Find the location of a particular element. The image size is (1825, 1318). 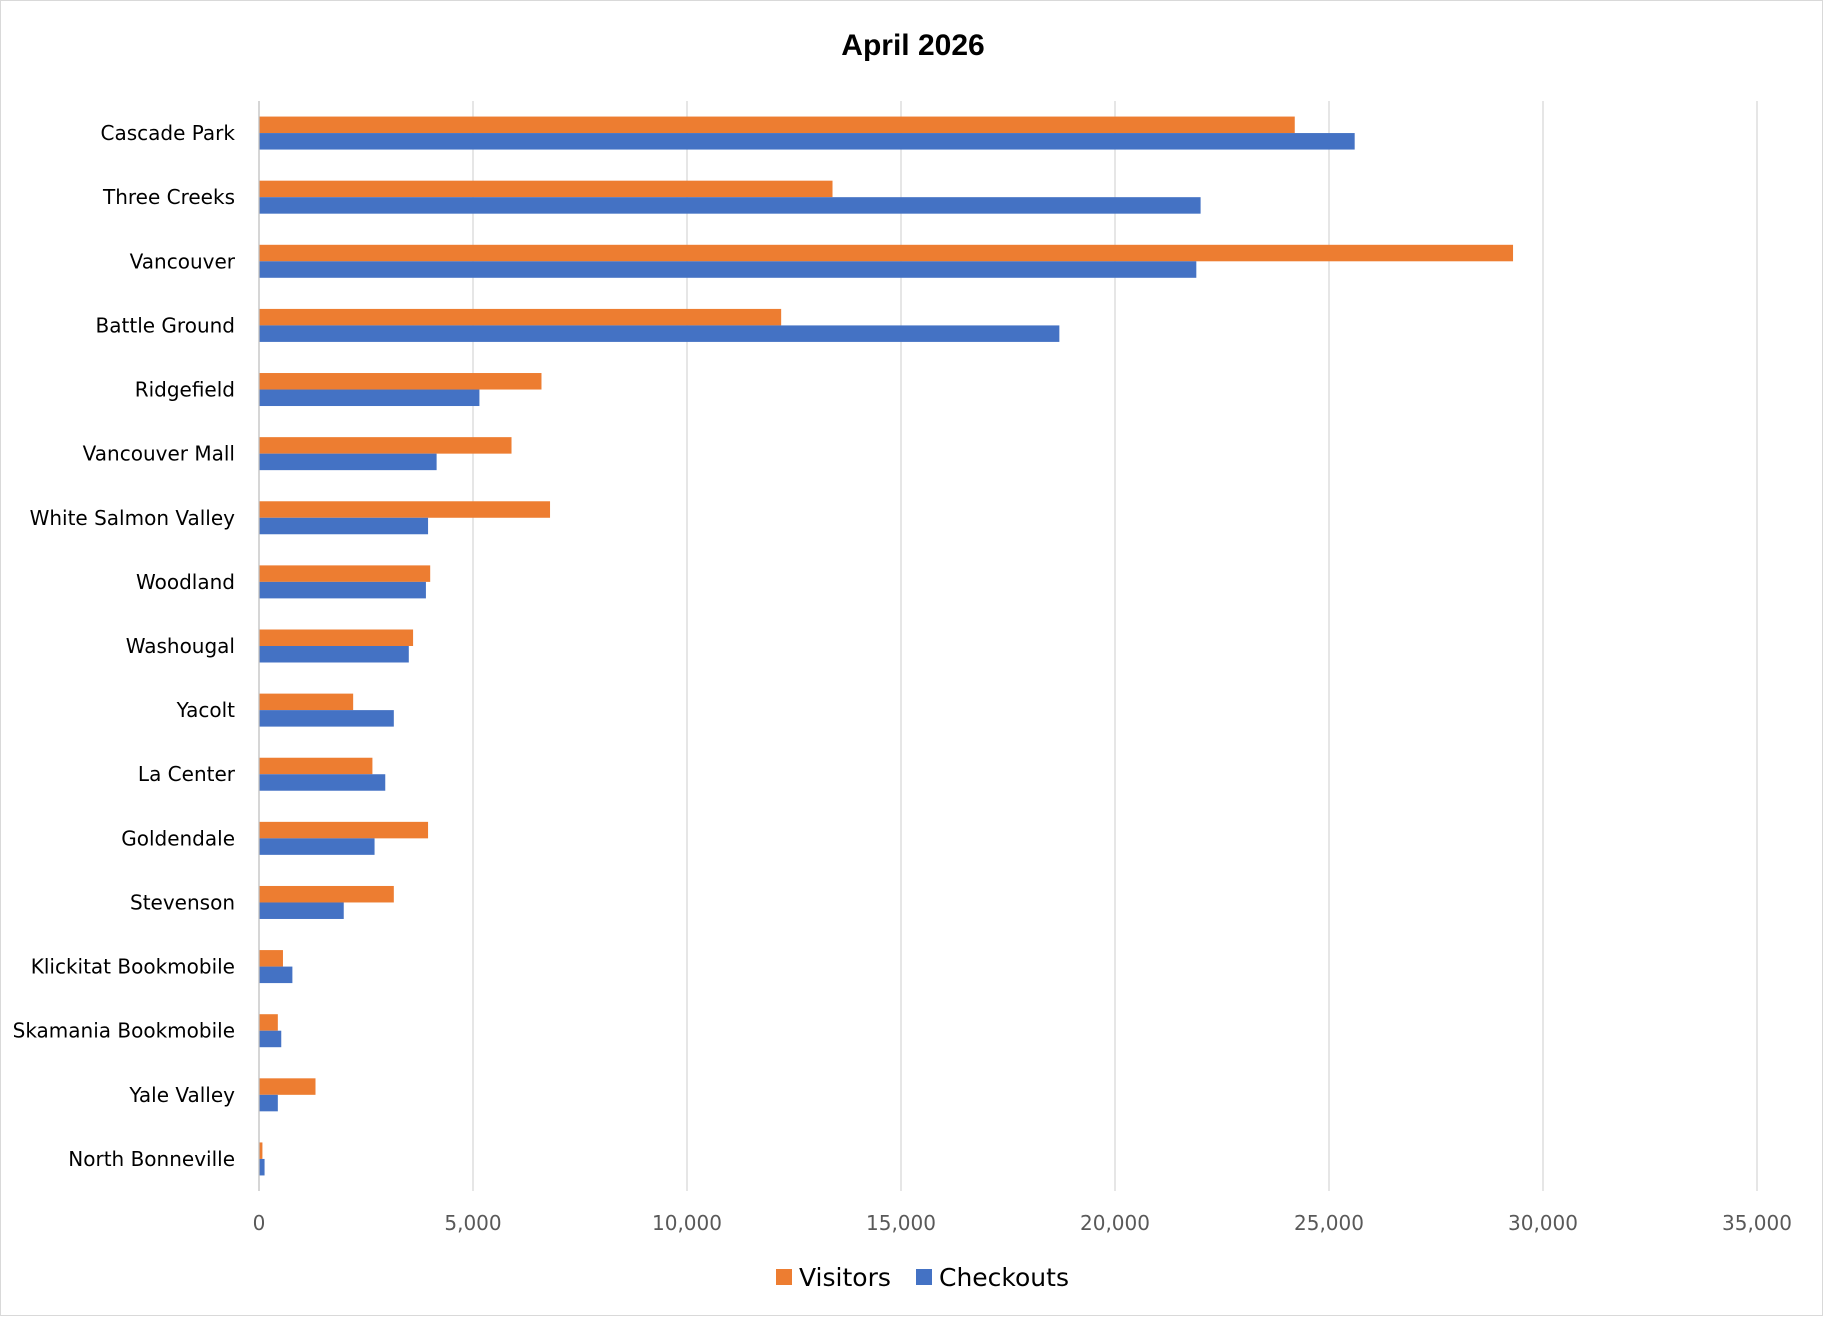

visitors-legend-label: Visitors is located at coordinates (845, 1277).